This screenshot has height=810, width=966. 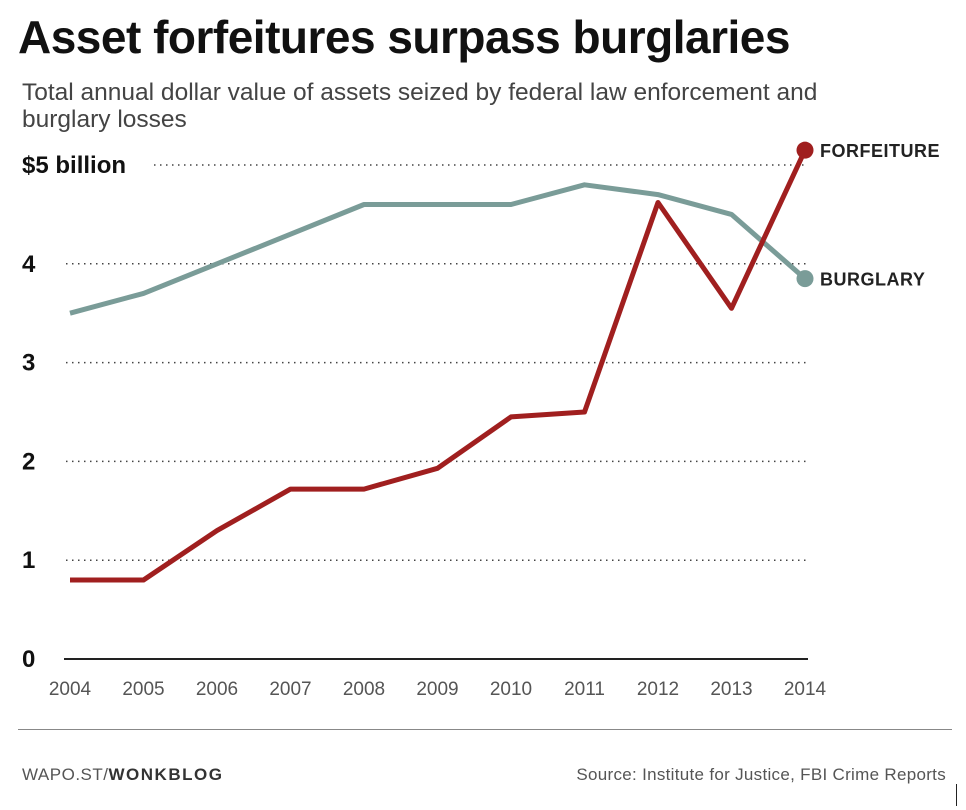 I want to click on x-tick-label: 2013, so click(x=731, y=689).